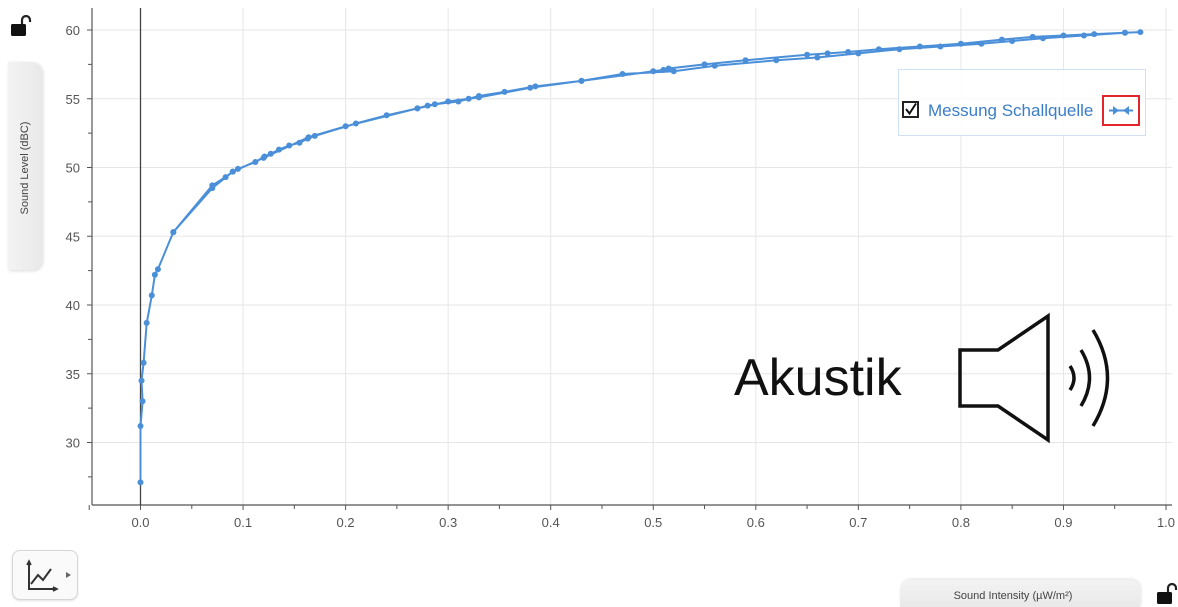  I want to click on x-tick-label: 0.7, so click(858, 522).